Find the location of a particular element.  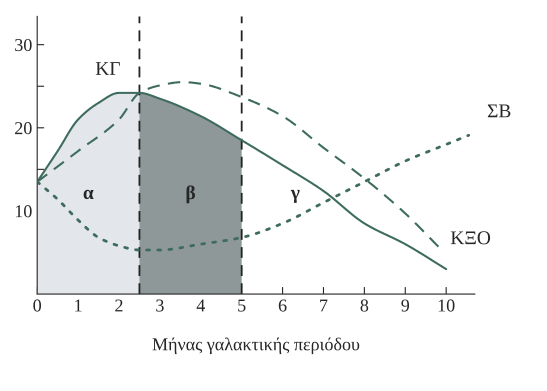

x-tick-label: 10 is located at coordinates (446, 305).